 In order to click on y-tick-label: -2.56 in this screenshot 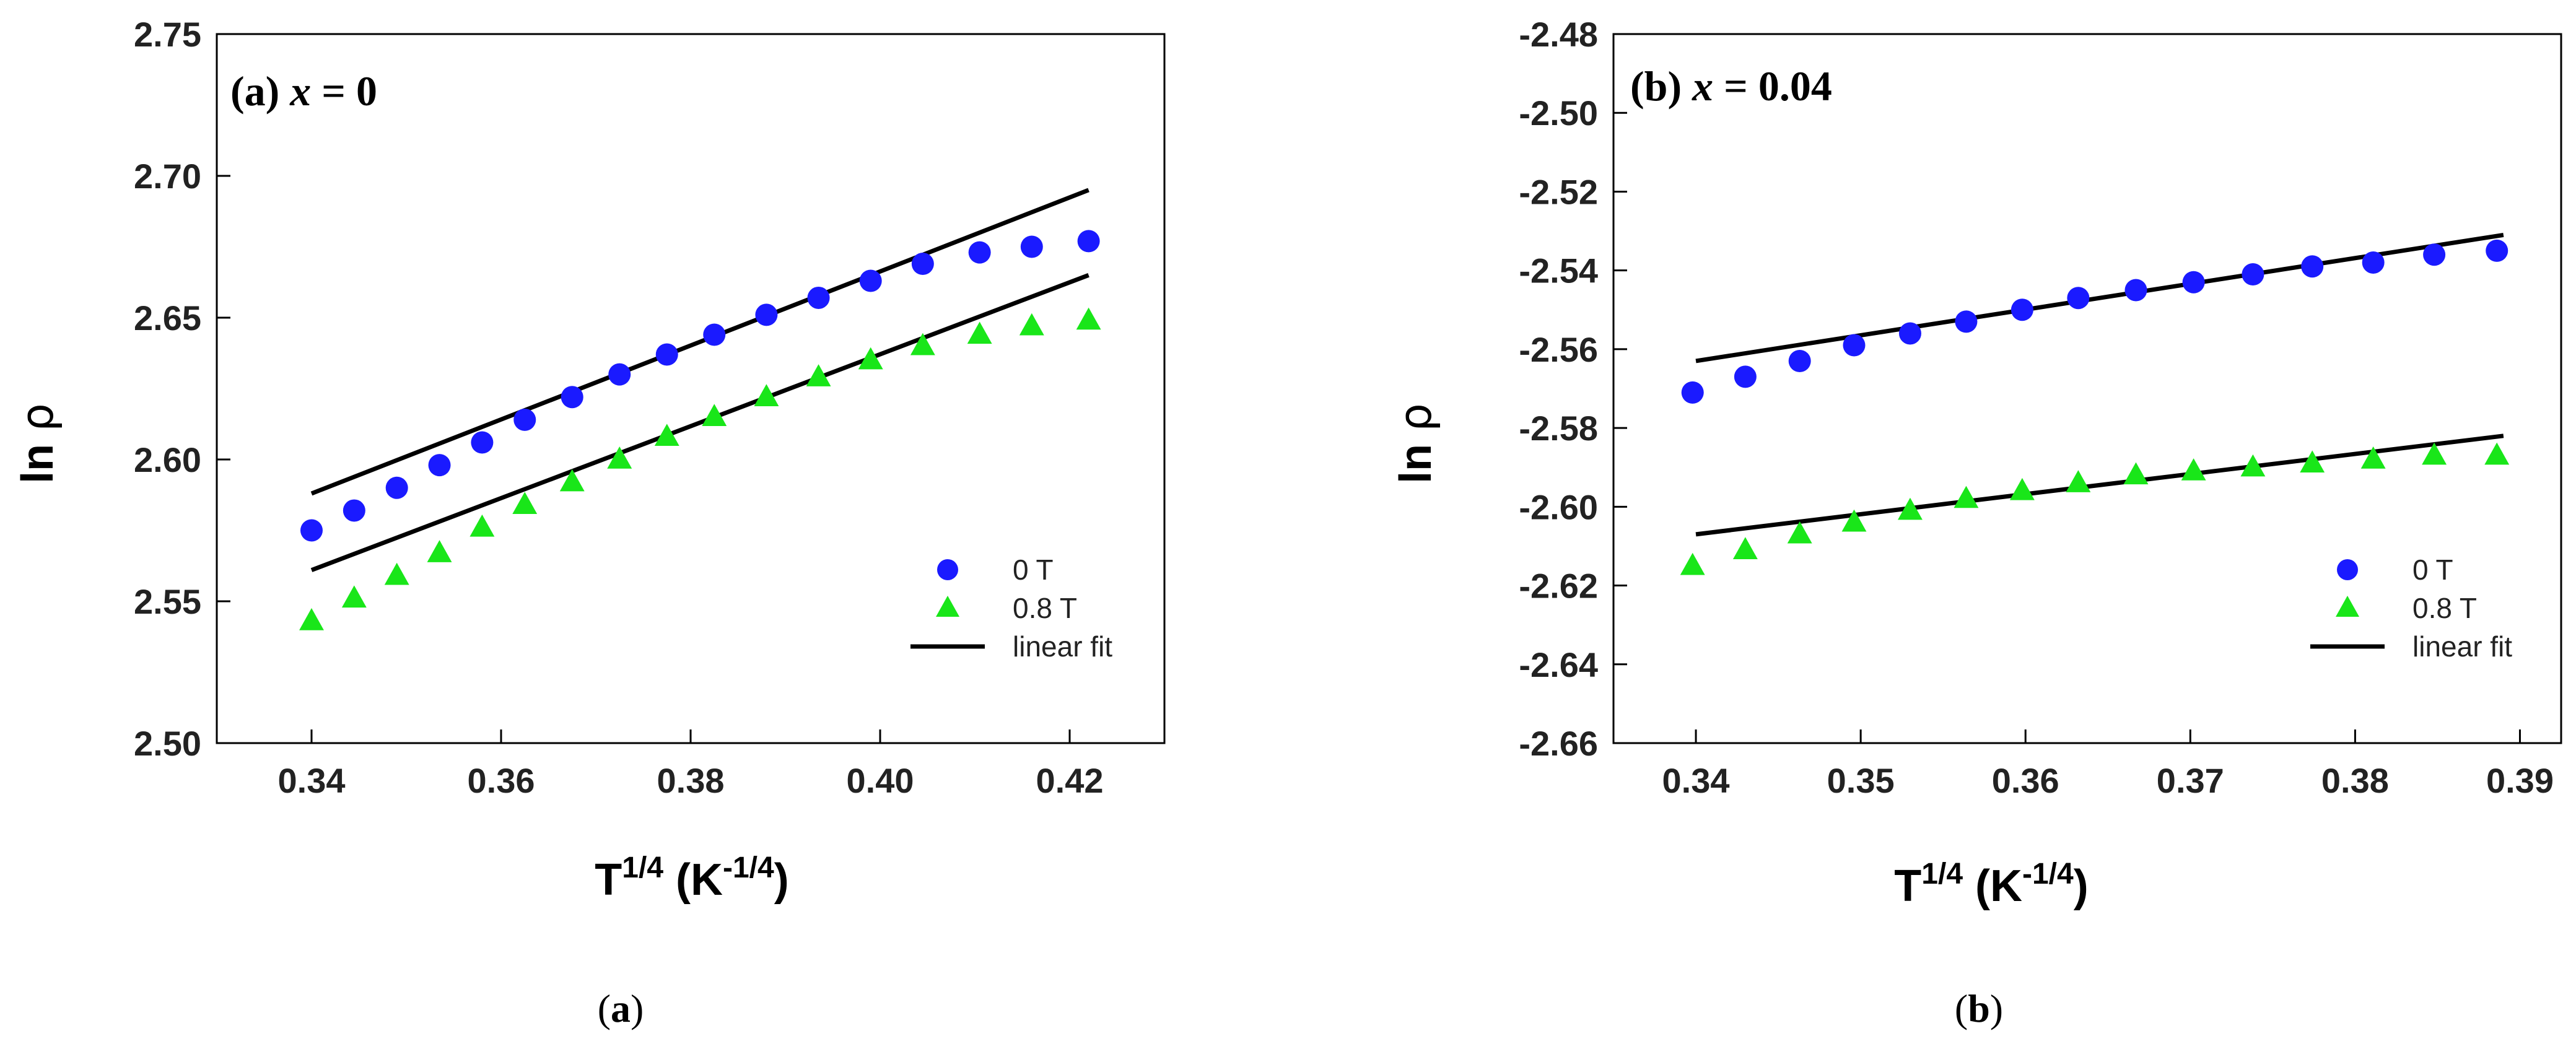, I will do `click(1558, 350)`.